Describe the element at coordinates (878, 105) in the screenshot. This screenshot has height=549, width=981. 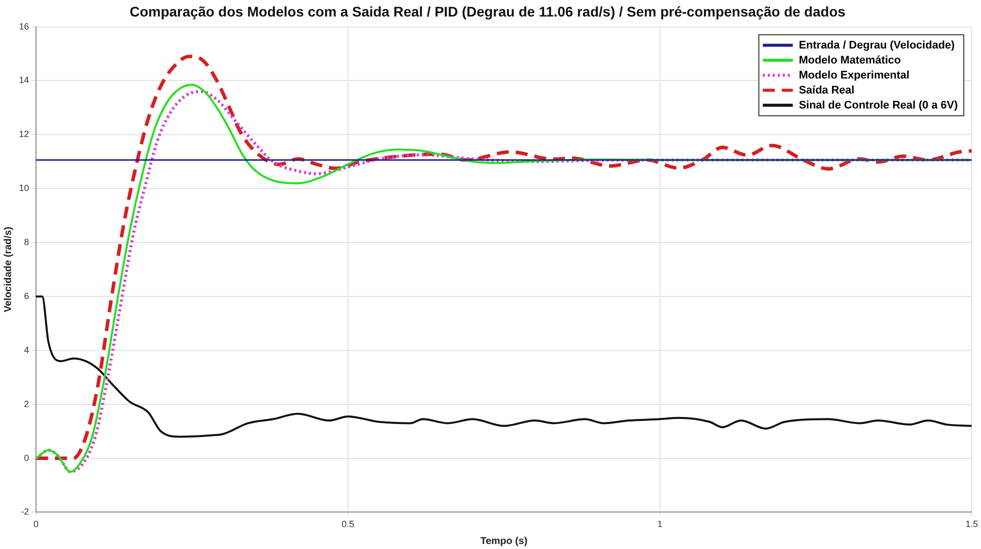
I see `legend-label: Sinal de Controle Real (0 a 6V)` at that location.